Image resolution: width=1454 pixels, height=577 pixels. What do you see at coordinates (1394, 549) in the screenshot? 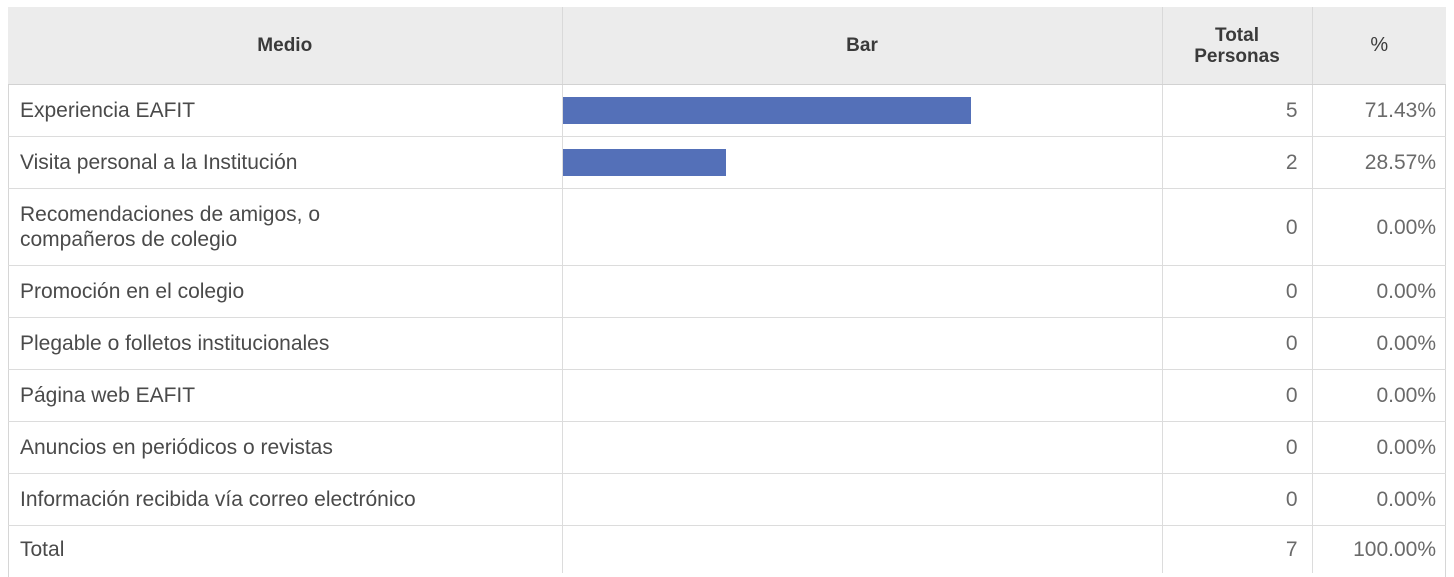
I see `total-percent: 100.00%` at bounding box center [1394, 549].